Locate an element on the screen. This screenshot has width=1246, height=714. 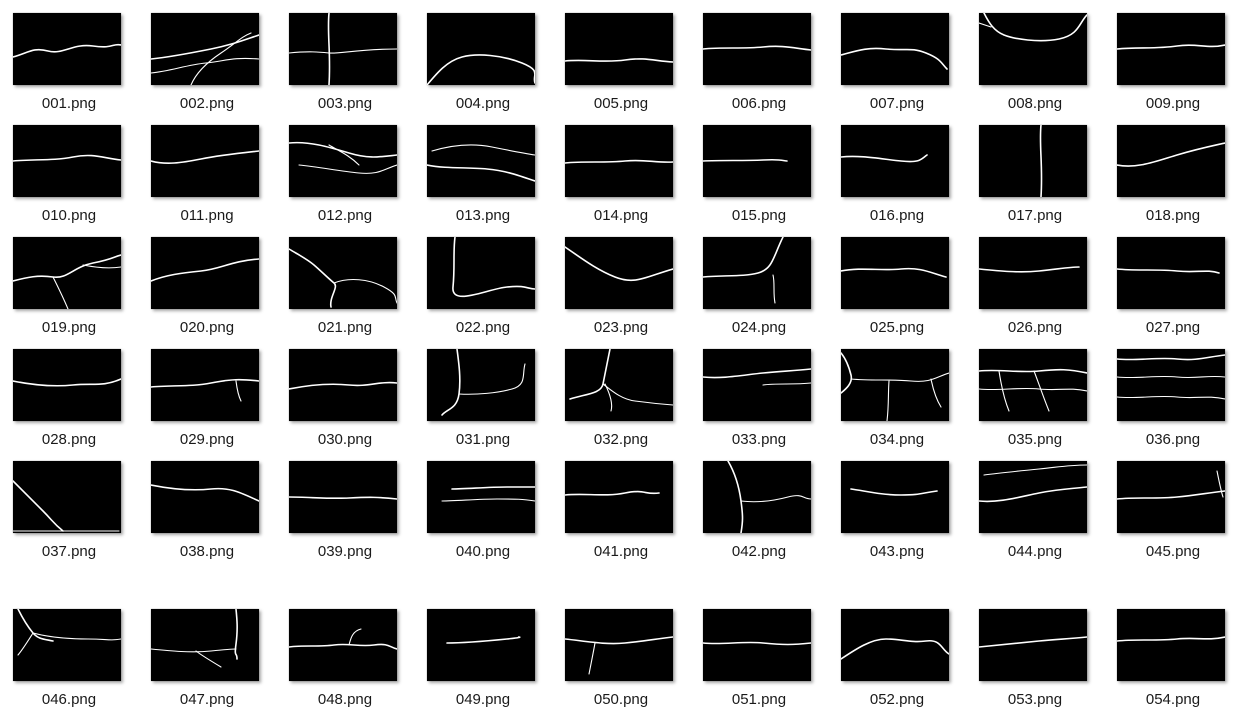
file-item: 008.png is located at coordinates (1035, 65).